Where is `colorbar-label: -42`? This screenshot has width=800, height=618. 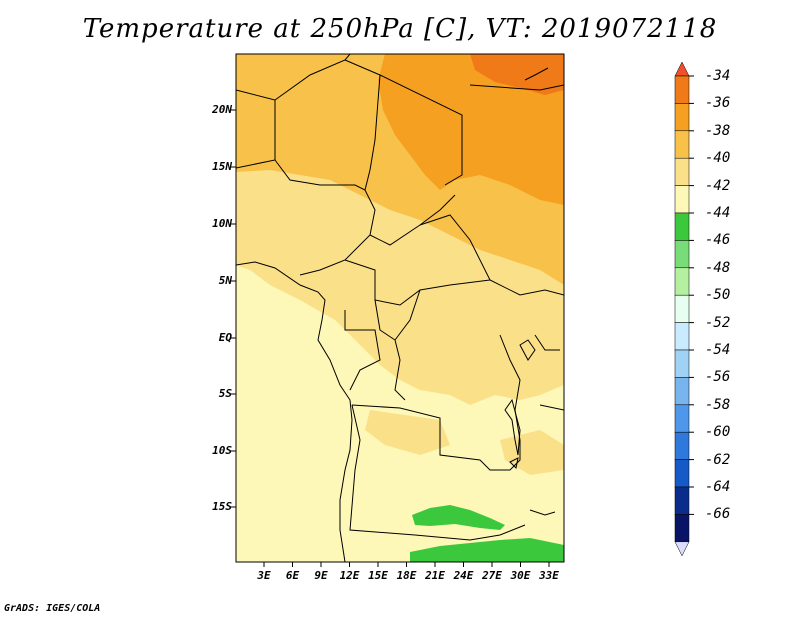 colorbar-label: -42 is located at coordinates (718, 185).